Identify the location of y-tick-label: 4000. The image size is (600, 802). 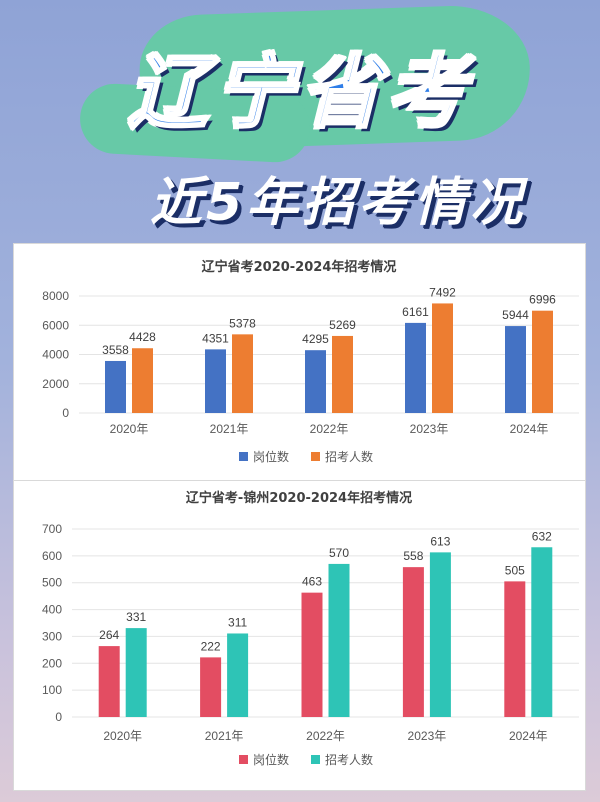
(55, 355).